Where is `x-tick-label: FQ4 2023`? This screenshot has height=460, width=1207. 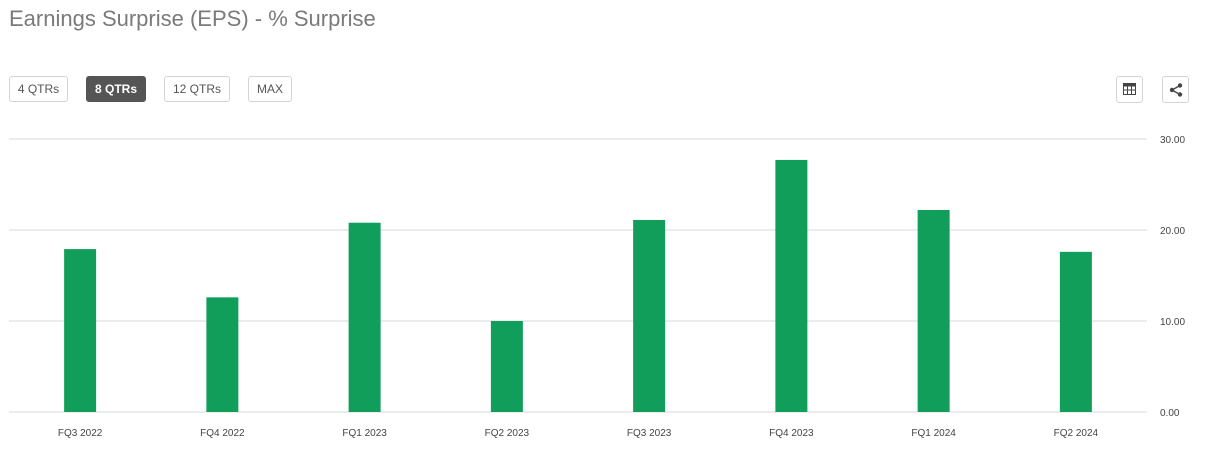 x-tick-label: FQ4 2023 is located at coordinates (791, 433).